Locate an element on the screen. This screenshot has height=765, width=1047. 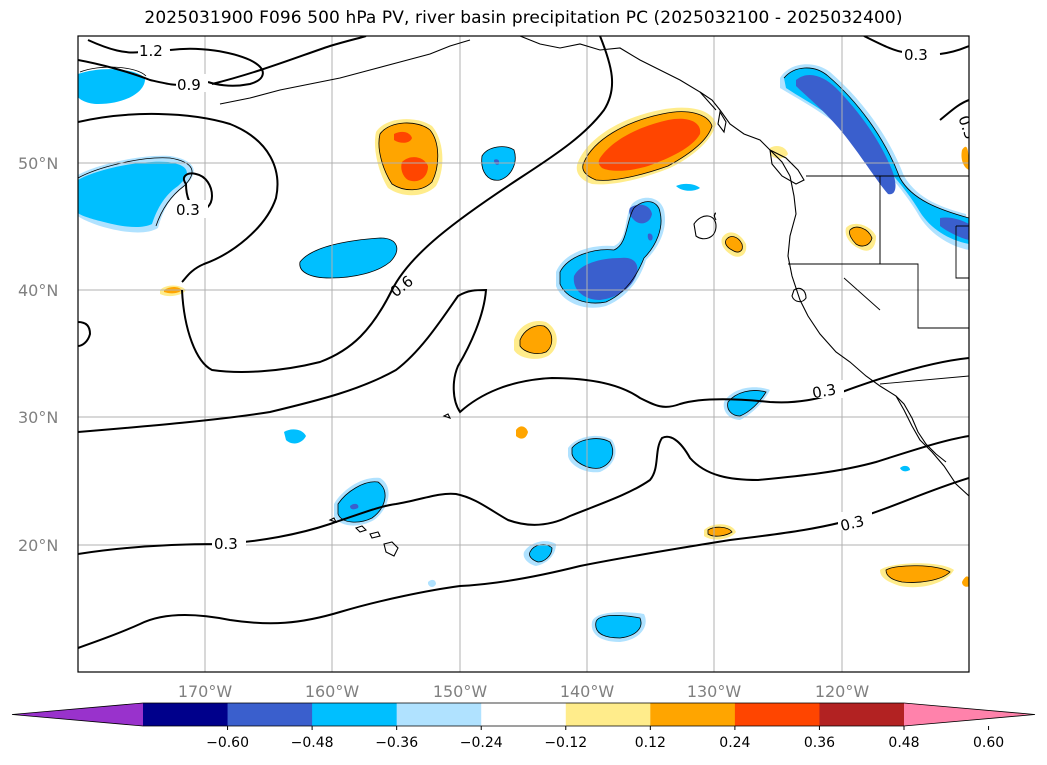
shade-darkblue-140w-c is located at coordinates (650, 237).